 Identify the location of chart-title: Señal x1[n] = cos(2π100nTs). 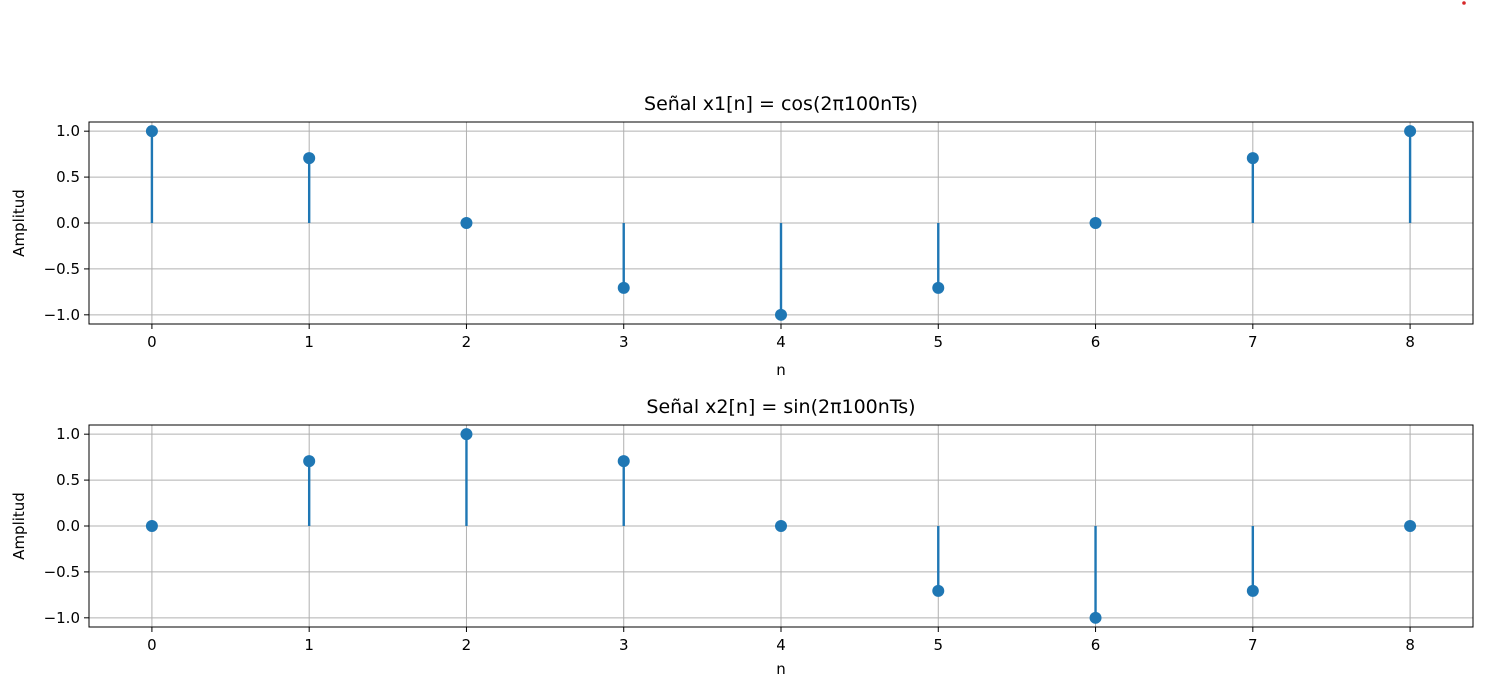
(781, 104).